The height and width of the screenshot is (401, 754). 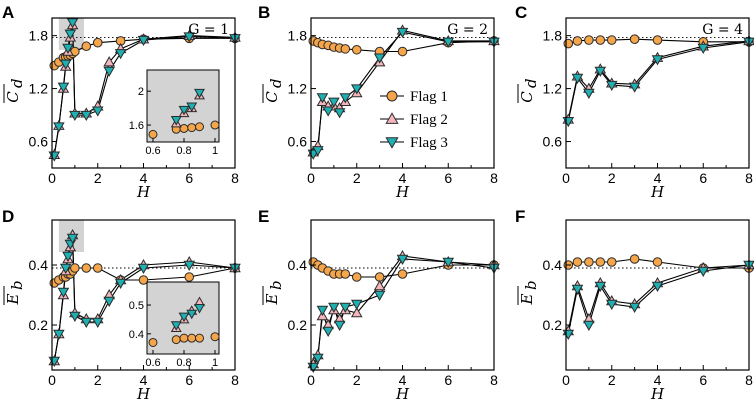 I want to click on plot-frame, so click(x=657, y=295).